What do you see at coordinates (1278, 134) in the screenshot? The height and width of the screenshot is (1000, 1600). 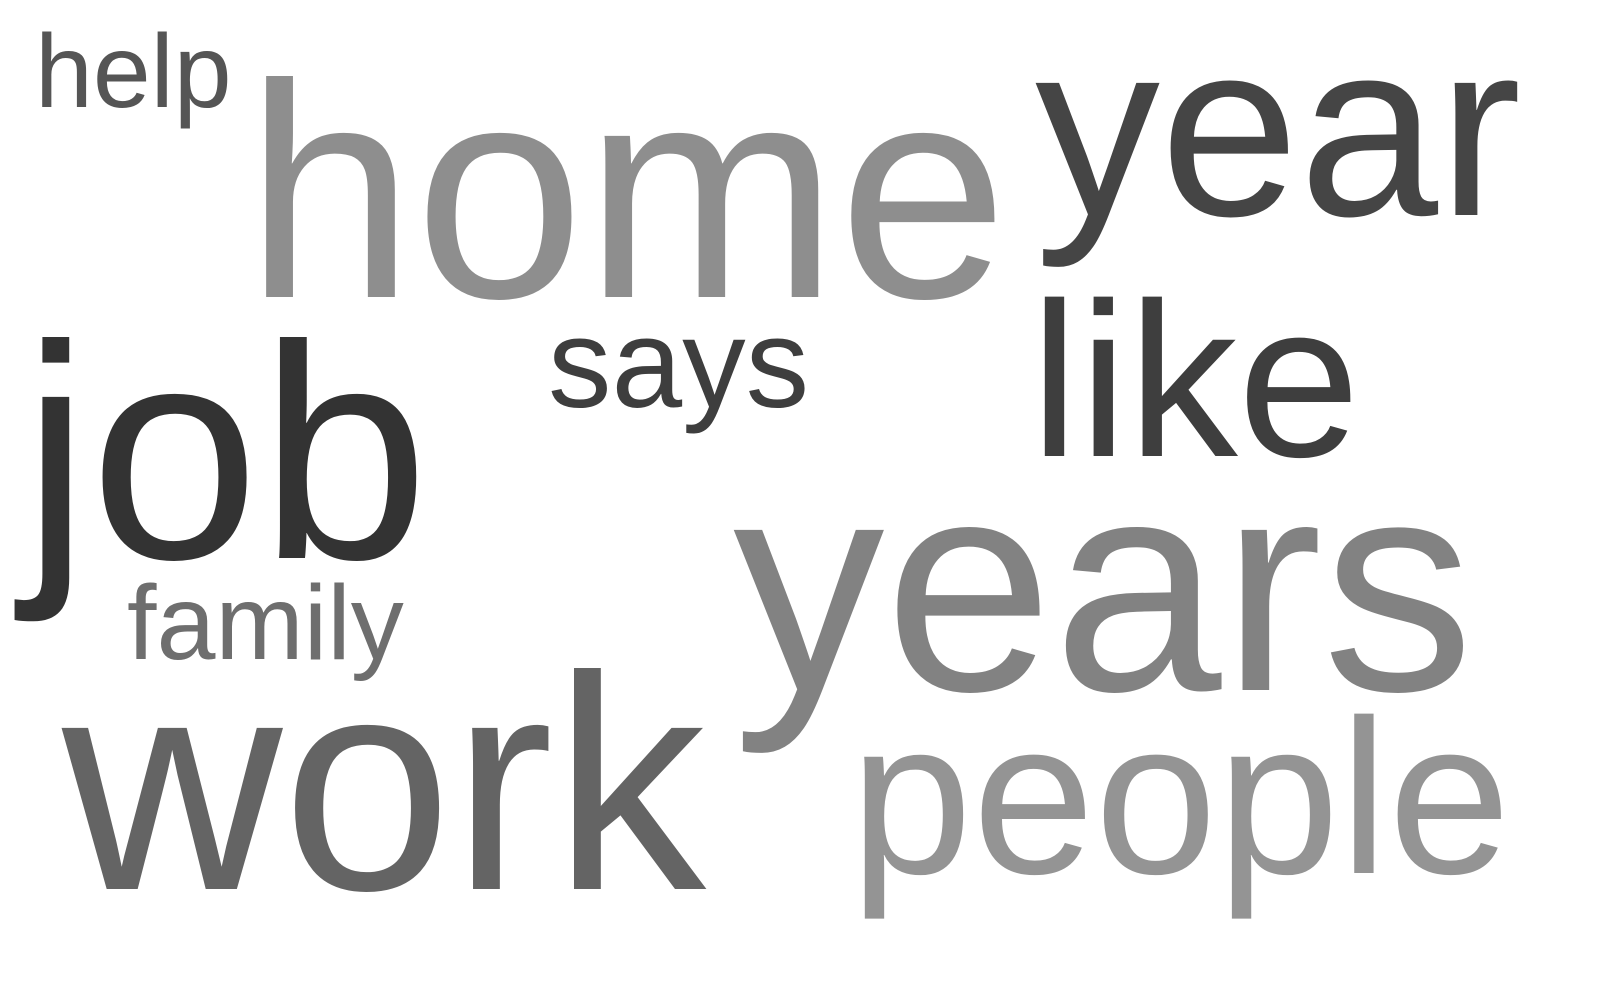 I see `word-year: year` at bounding box center [1278, 134].